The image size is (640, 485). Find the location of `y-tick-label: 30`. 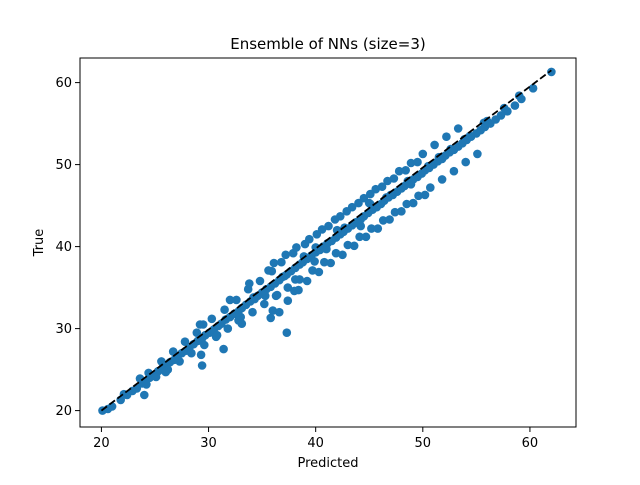

y-tick-label: 30 is located at coordinates (63, 329).